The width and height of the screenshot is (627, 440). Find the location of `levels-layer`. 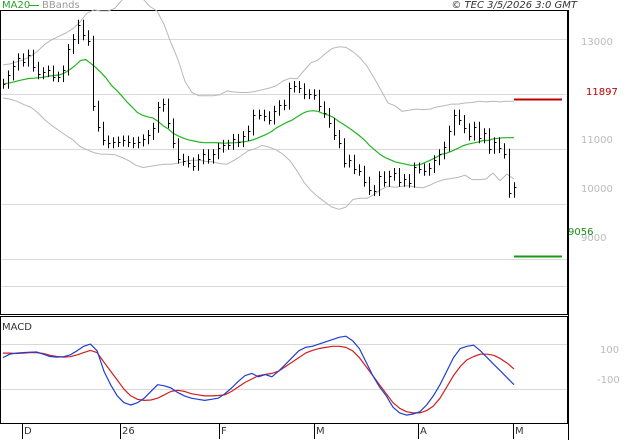

levels-layer is located at coordinates (538, 178).